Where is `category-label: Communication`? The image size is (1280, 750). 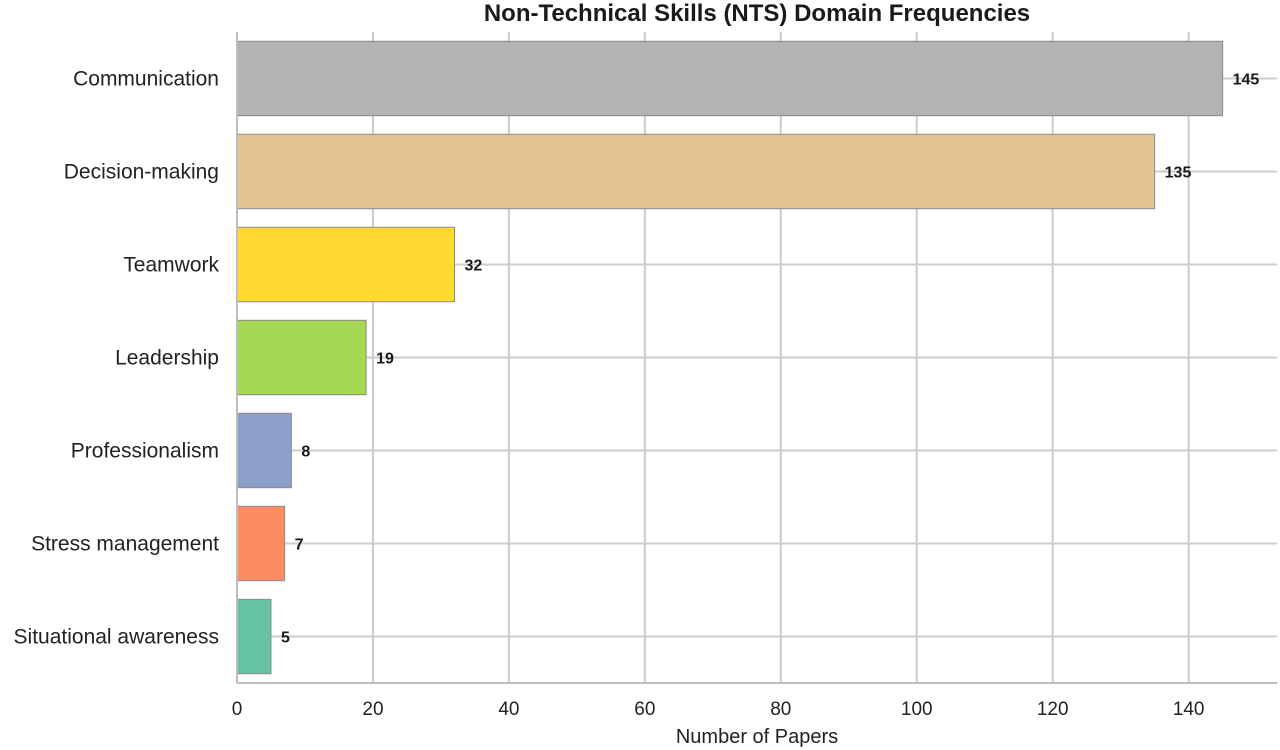 category-label: Communication is located at coordinates (146, 79).